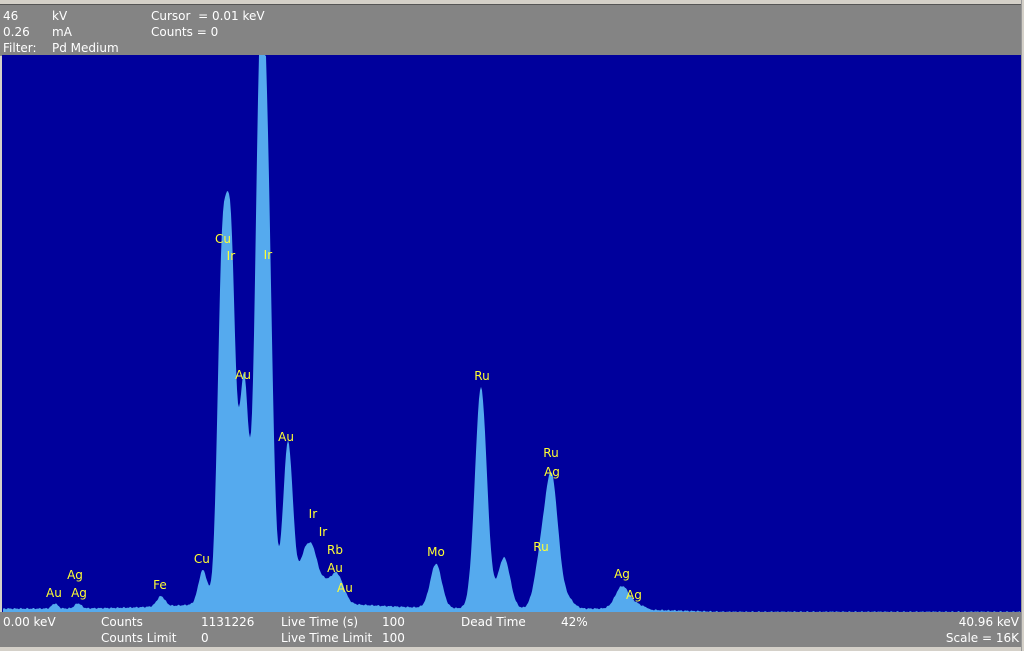 The image size is (1024, 651). Describe the element at coordinates (393, 622) in the screenshot. I see `live-time-value: 100` at that location.